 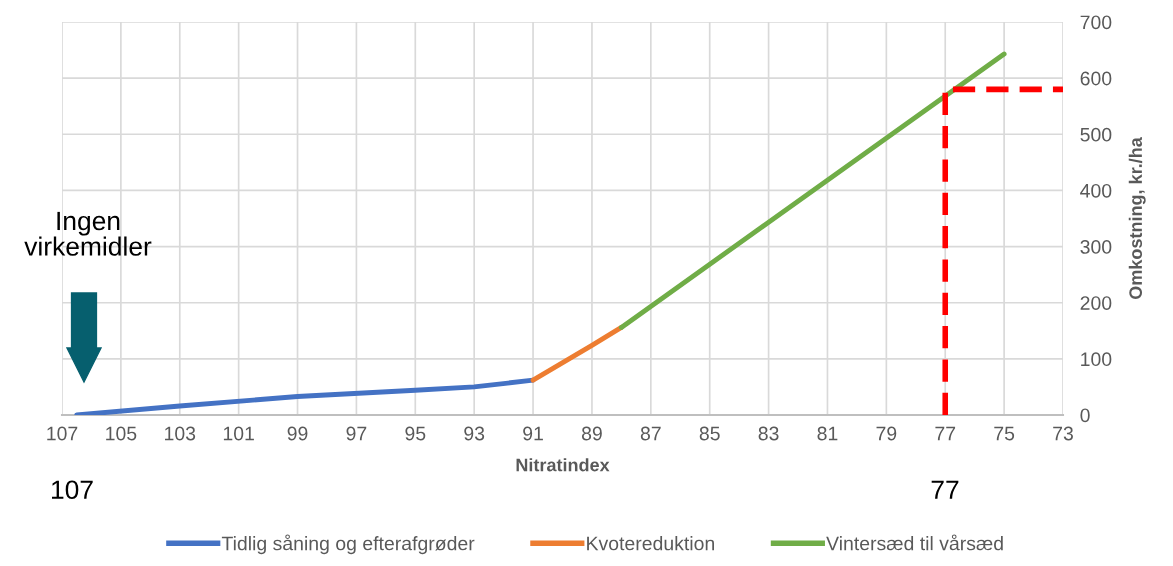 What do you see at coordinates (563, 465) in the screenshot?
I see `x-axis-title: Nitratindex` at bounding box center [563, 465].